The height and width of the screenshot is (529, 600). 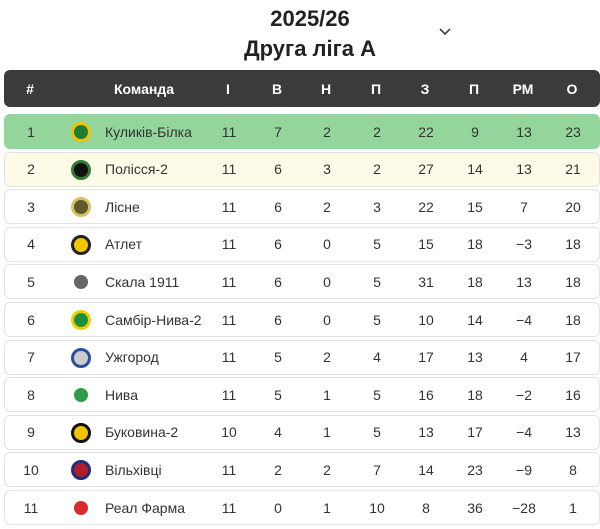 What do you see at coordinates (326, 88) in the screenshot?
I see `column-header: Н` at bounding box center [326, 88].